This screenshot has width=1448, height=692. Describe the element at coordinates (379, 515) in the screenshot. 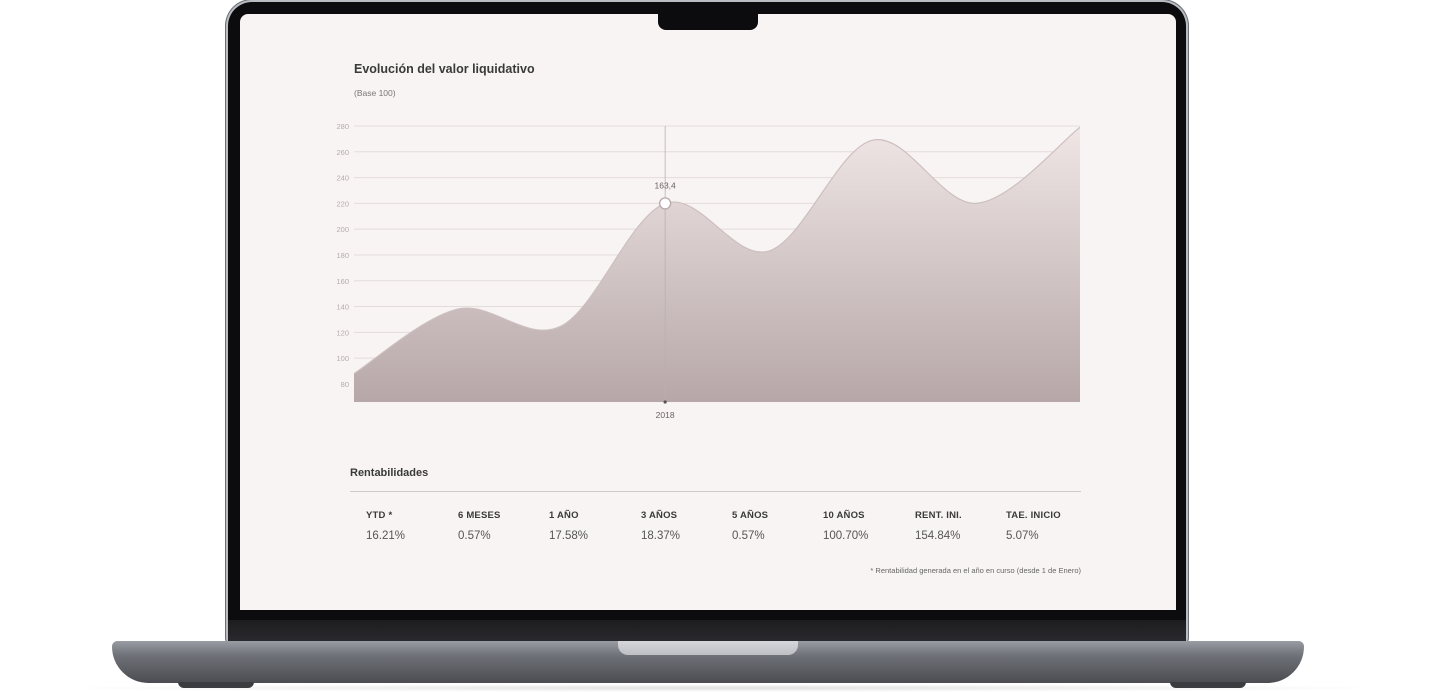

I see `returns-label: YTD *` at that location.